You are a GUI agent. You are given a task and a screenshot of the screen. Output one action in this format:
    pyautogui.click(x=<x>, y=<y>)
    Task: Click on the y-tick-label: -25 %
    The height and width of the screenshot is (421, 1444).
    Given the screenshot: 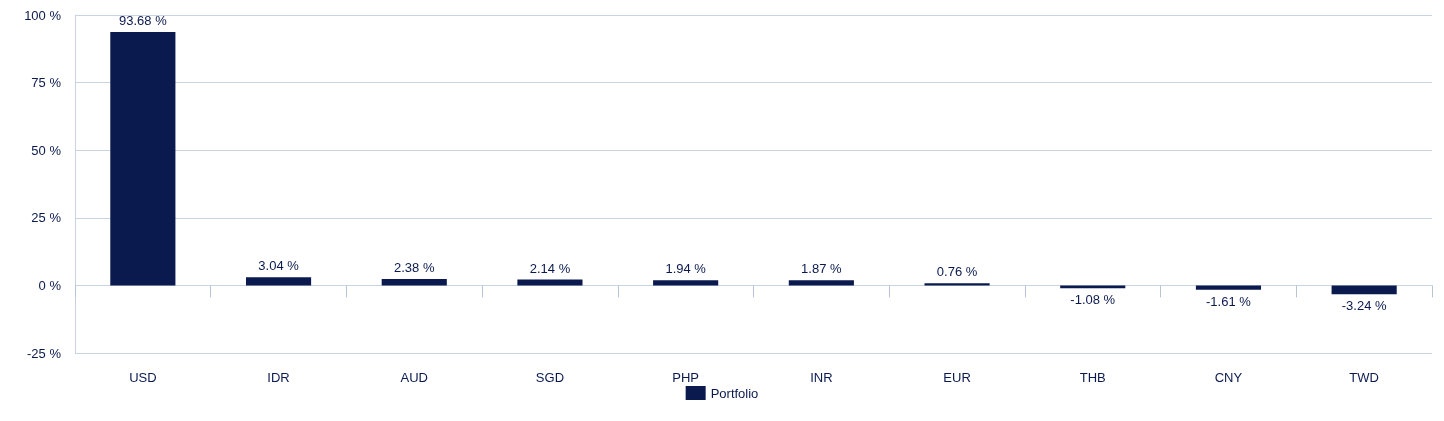 What is the action you would take?
    pyautogui.click(x=44, y=353)
    